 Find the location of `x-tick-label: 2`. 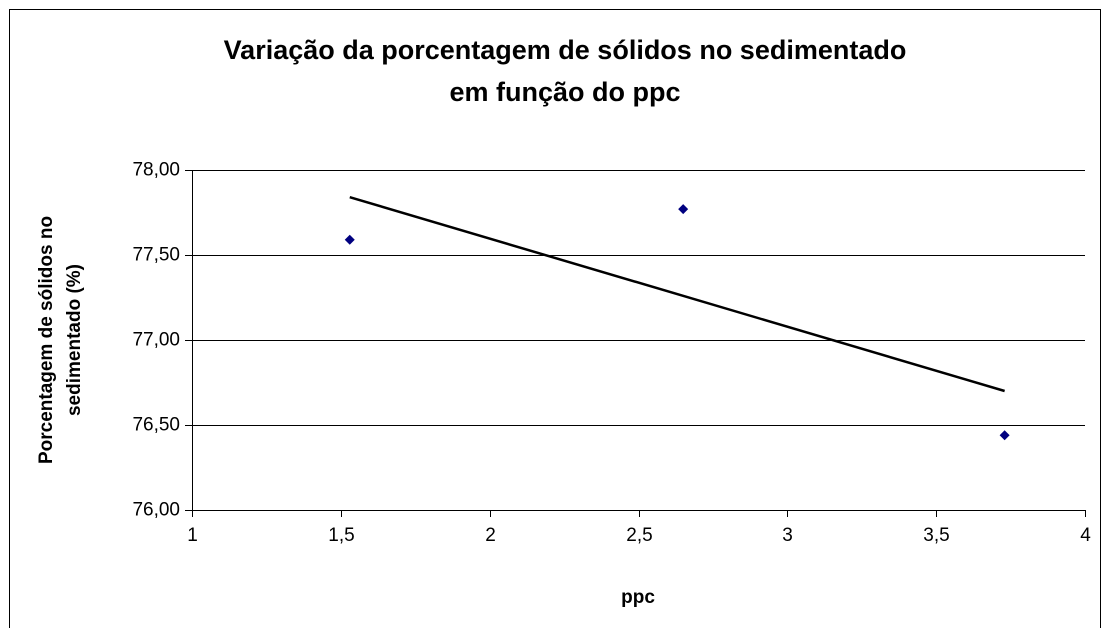

x-tick-label: 2 is located at coordinates (490, 535).